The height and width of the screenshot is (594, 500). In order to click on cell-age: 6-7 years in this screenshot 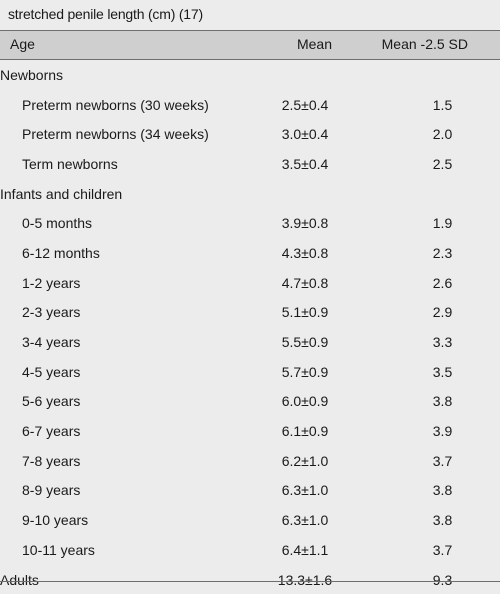, I will do `click(51, 431)`.